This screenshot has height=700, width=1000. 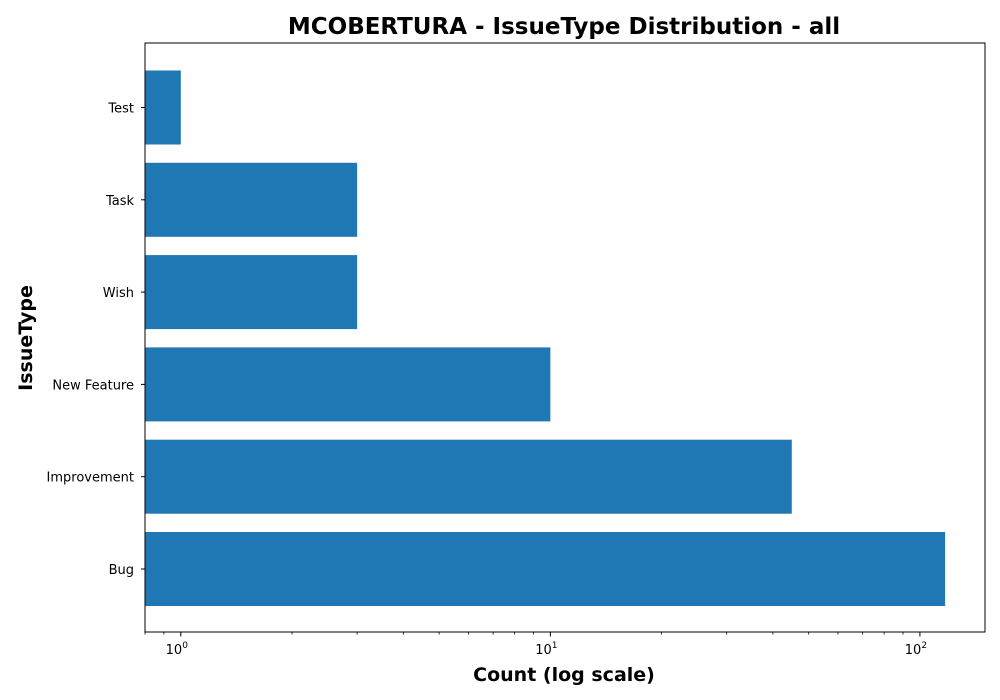 What do you see at coordinates (916, 649) in the screenshot?
I see `x-tick-label-100: 10²` at bounding box center [916, 649].